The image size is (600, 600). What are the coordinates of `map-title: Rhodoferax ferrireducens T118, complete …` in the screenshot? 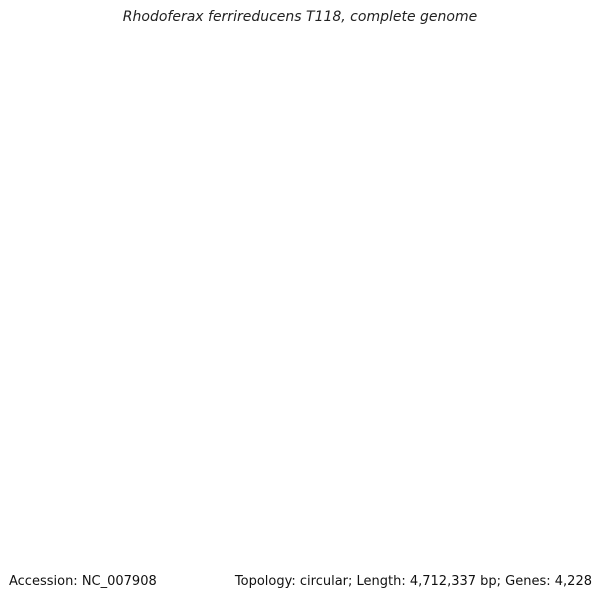 It's located at (300, 17).